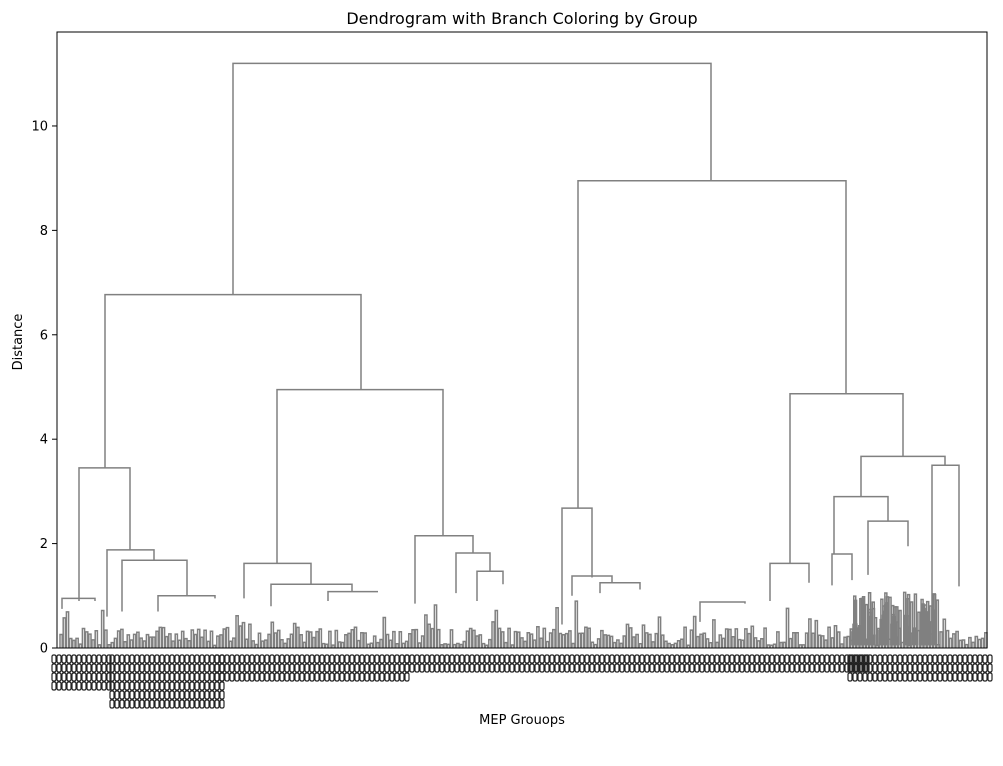  I want to click on y-tick-label: 4, so click(44, 440).